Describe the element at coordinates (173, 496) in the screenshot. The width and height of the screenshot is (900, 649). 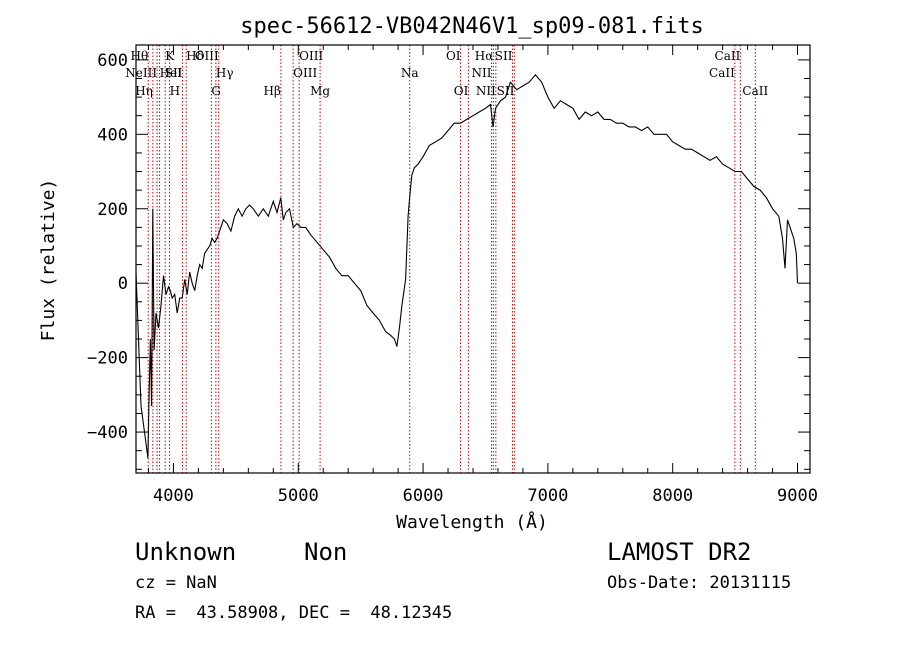
I see `x-tick-label: 4000` at that location.